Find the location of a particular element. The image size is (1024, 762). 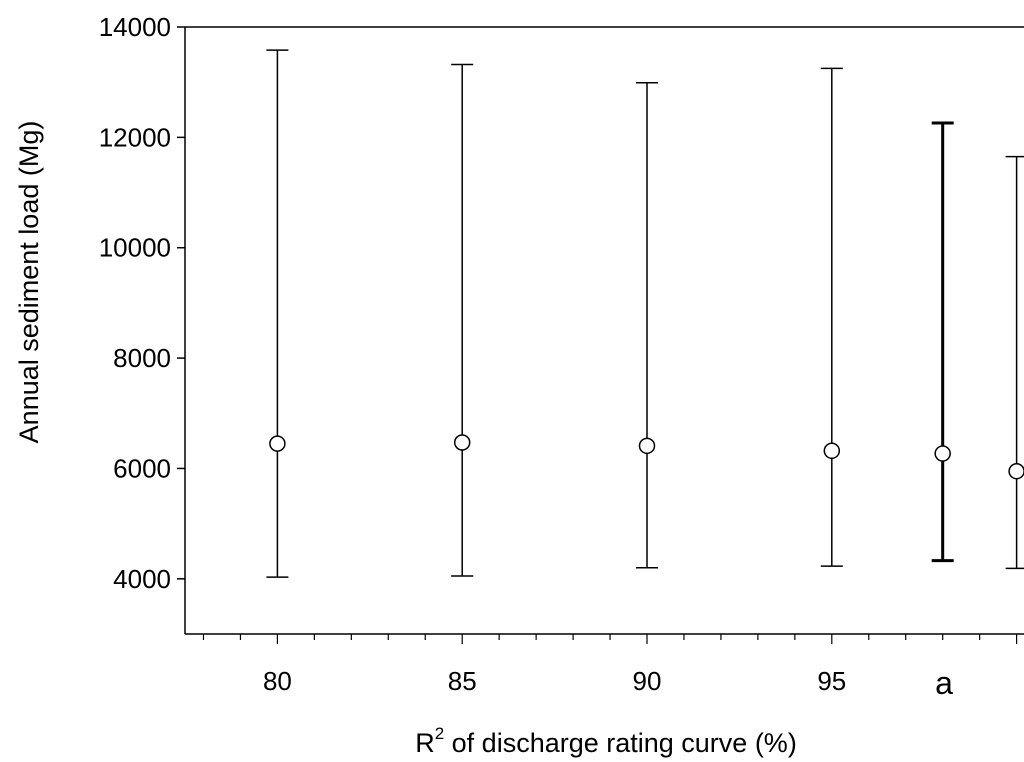

x-tick-label: 95 is located at coordinates (831, 681).